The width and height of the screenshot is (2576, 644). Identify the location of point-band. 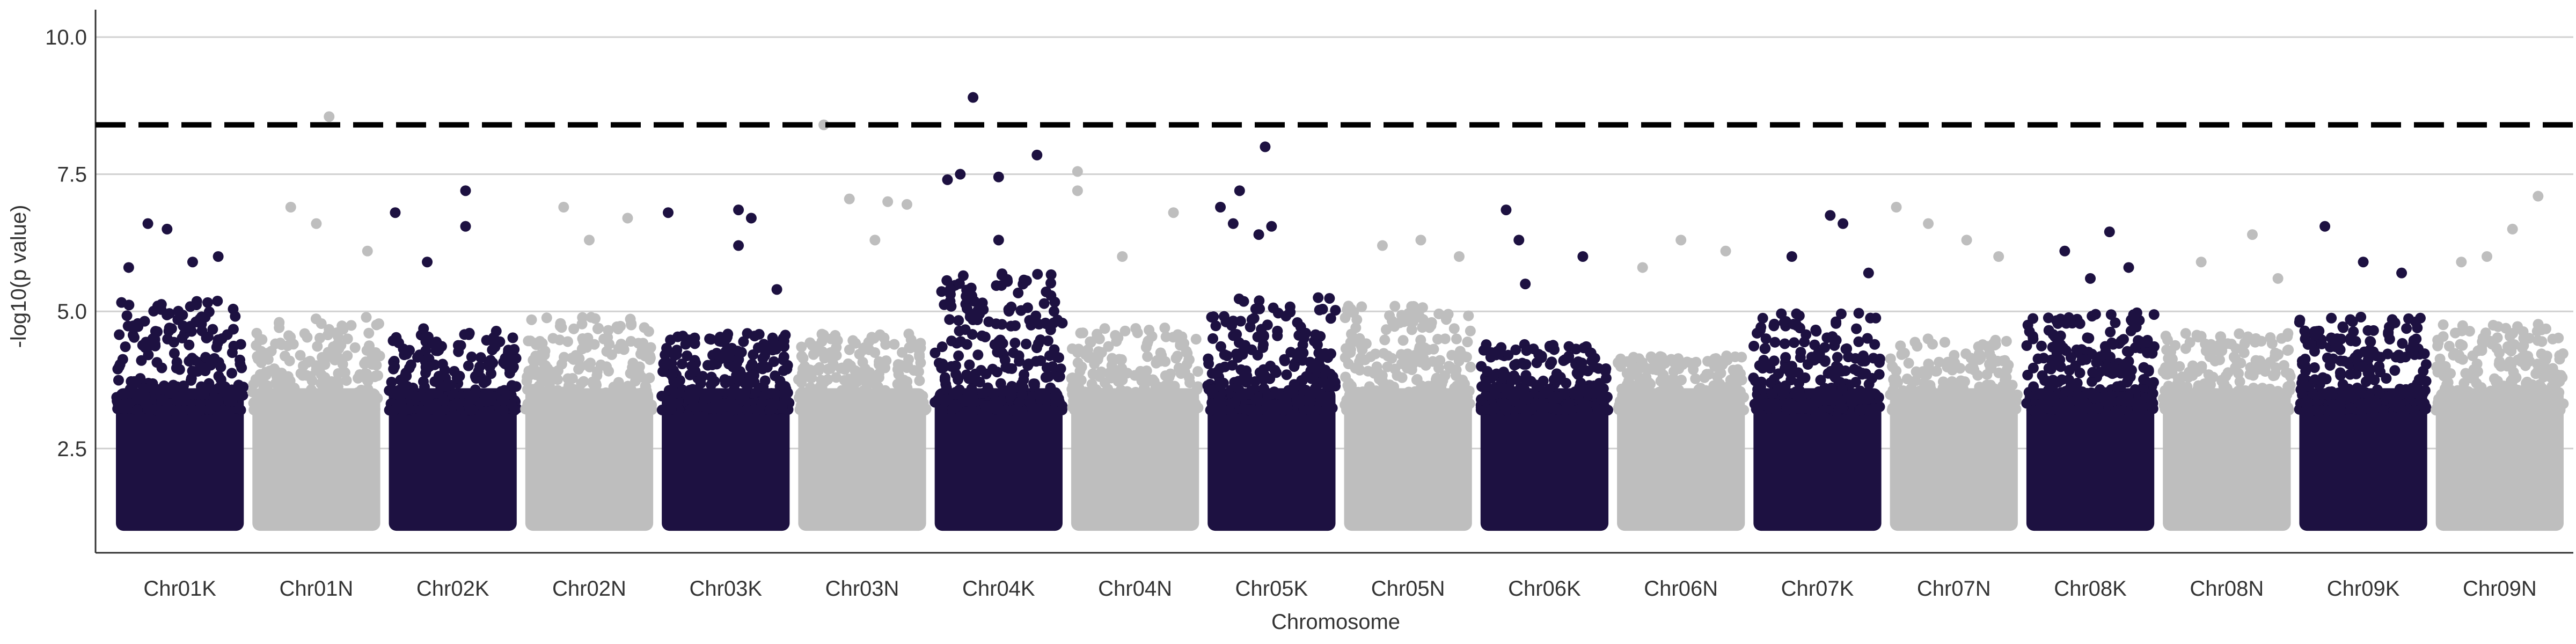
(180, 459).